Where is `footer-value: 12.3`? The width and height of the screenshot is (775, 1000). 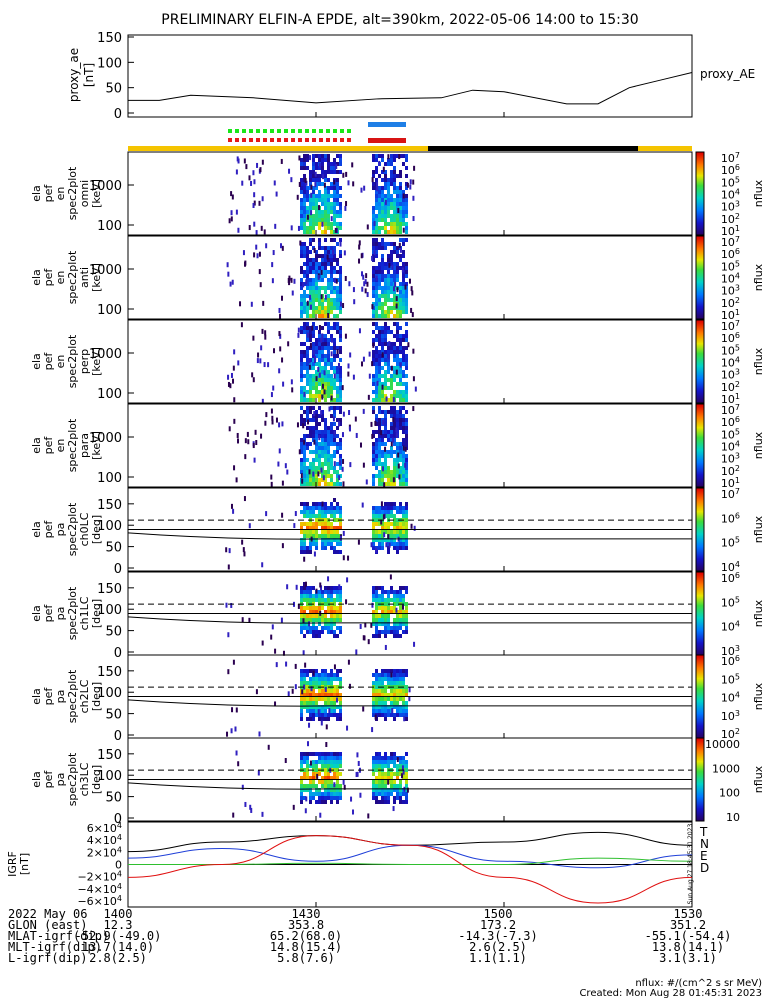 footer-value: 12.3 is located at coordinates (118, 925).